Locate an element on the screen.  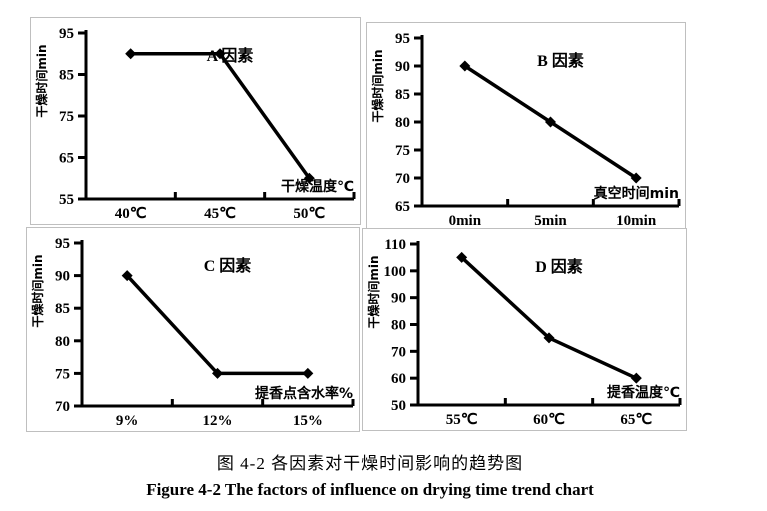
y-tick-label: 100 is located at coordinates (395, 272).